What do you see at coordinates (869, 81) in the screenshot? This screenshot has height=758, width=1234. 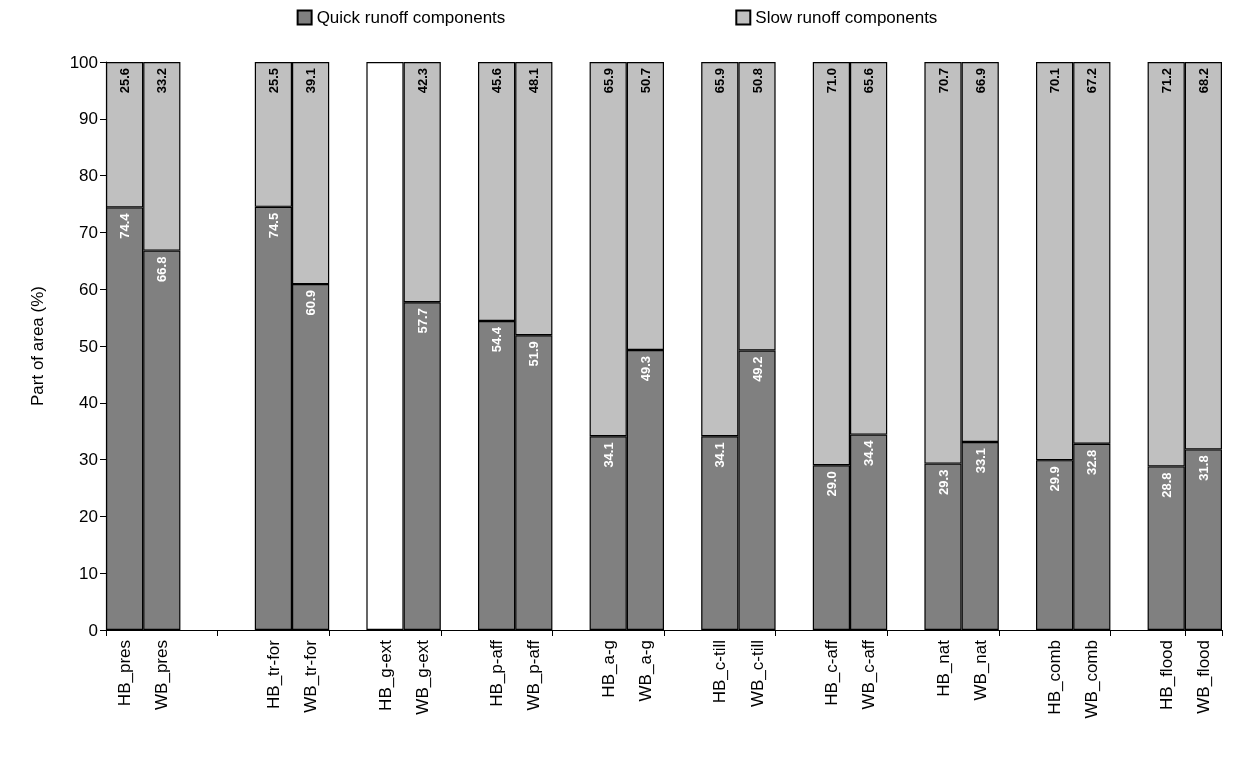 I see `data-label: 65.6` at bounding box center [869, 81].